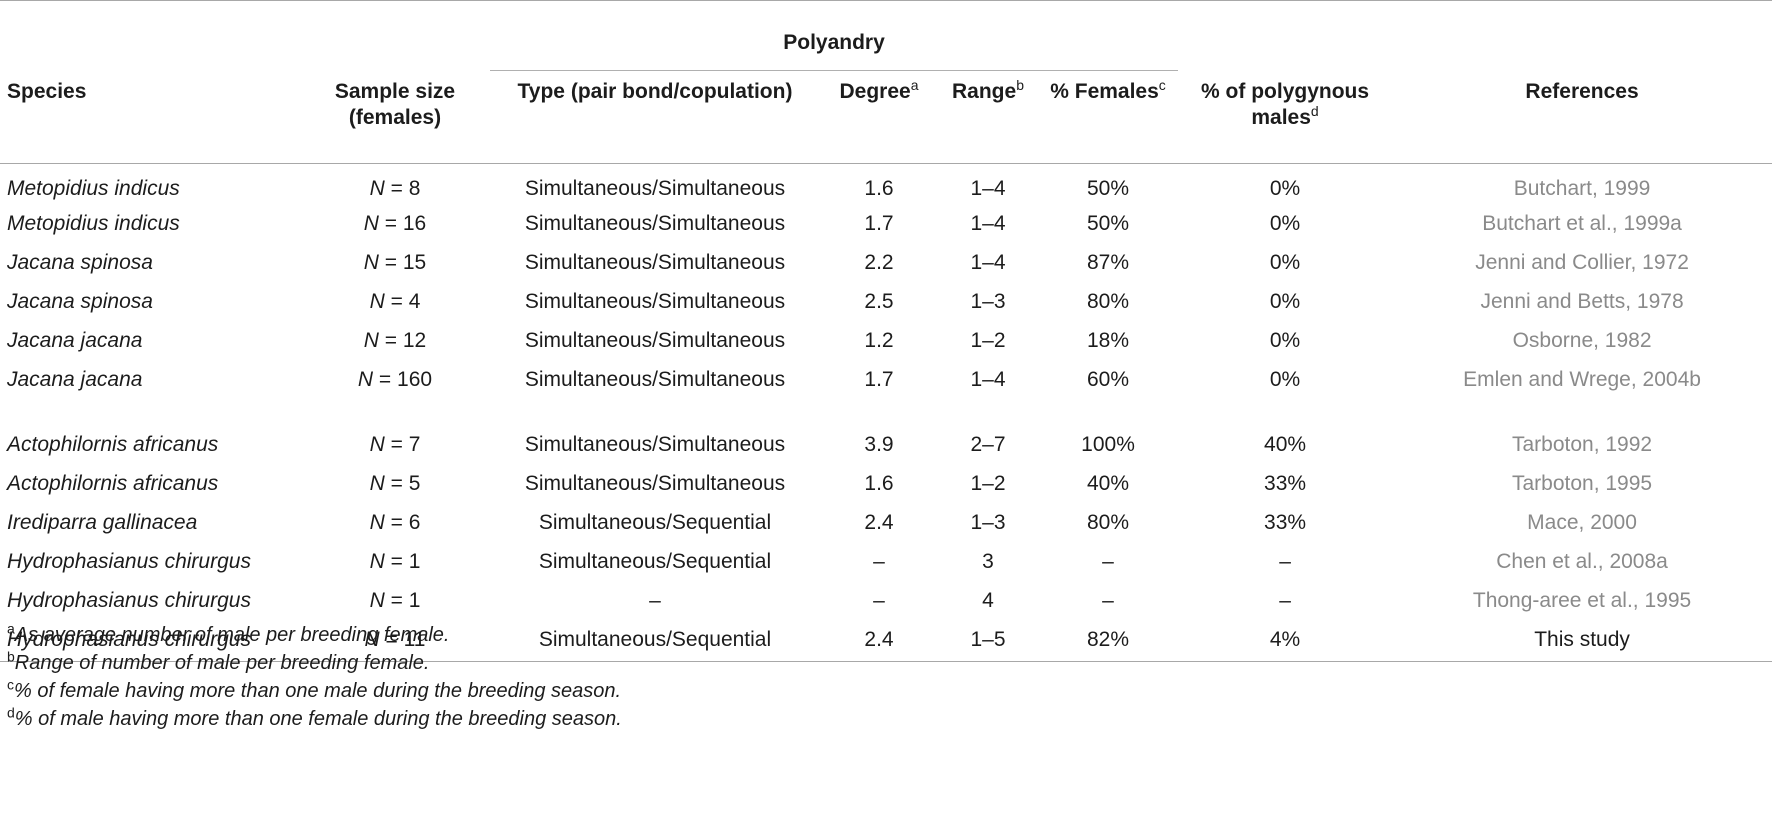 This screenshot has height=828, width=1772. I want to click on cell-reference: Jenni and Betts, 1978, so click(1582, 301).